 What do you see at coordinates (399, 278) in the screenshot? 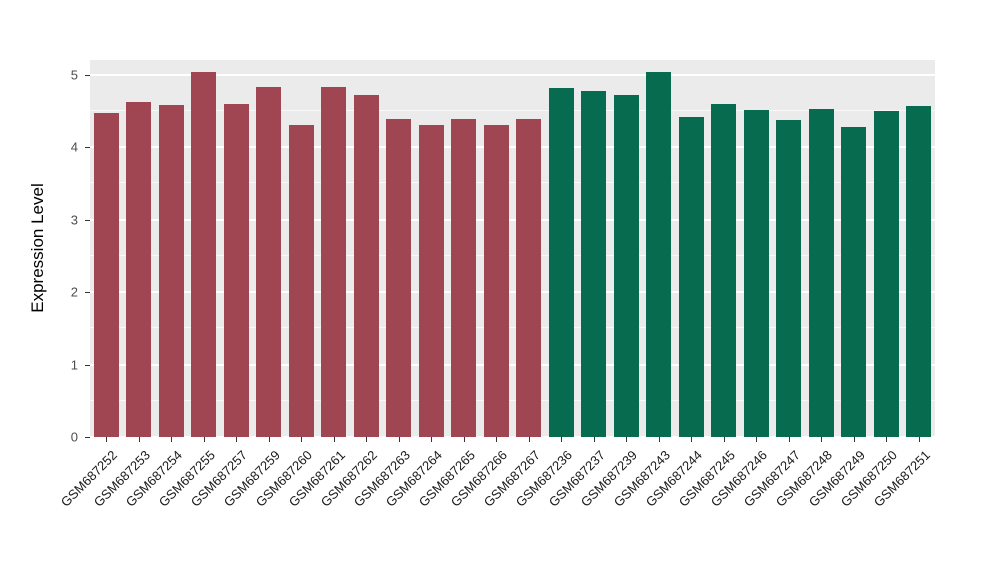
I see `bar-GSM687263` at bounding box center [399, 278].